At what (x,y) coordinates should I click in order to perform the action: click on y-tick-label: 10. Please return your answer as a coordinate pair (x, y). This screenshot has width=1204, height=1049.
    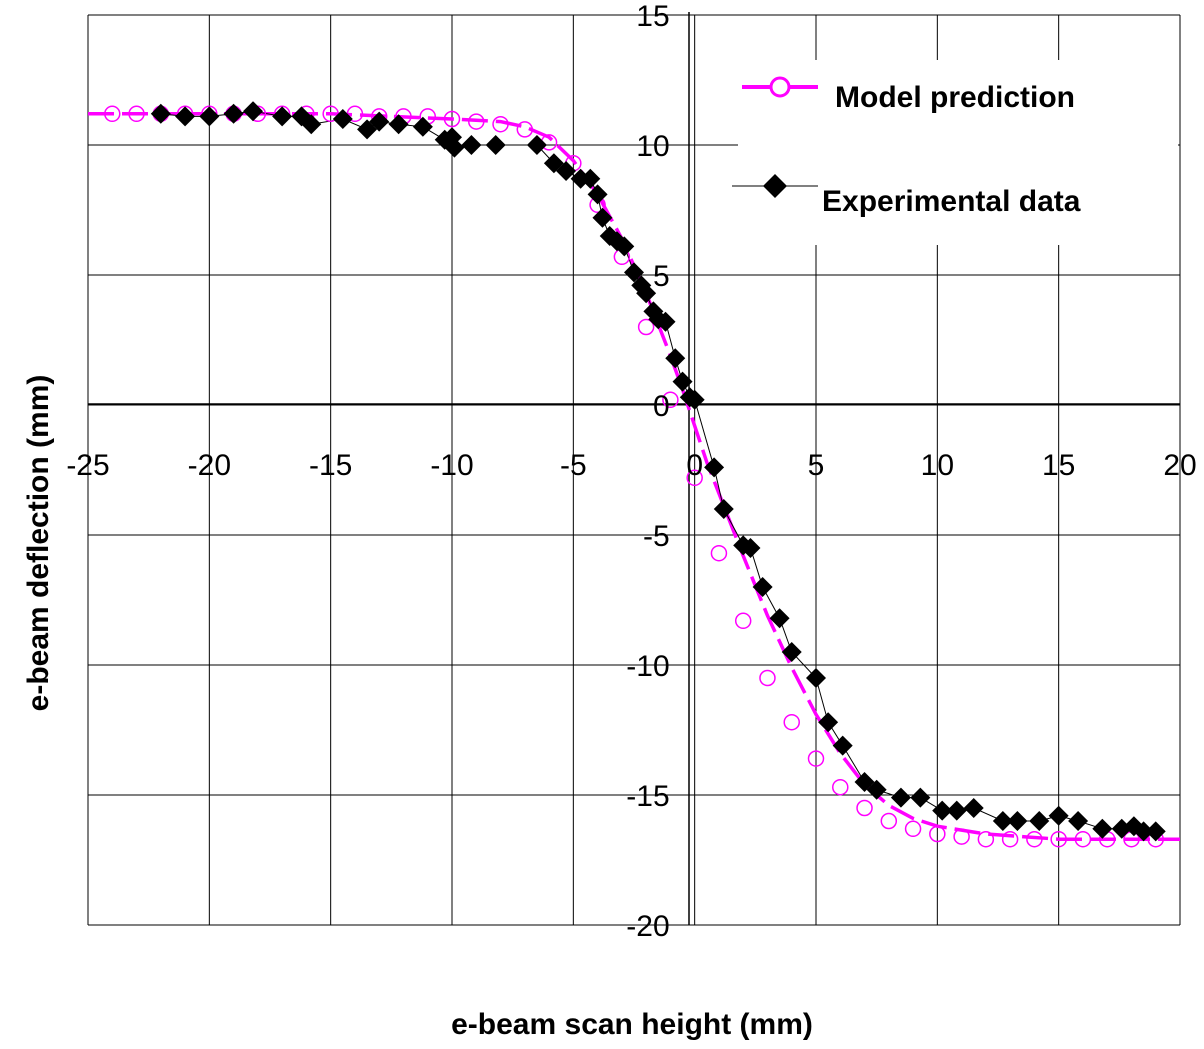
    Looking at the image, I should click on (652, 146).